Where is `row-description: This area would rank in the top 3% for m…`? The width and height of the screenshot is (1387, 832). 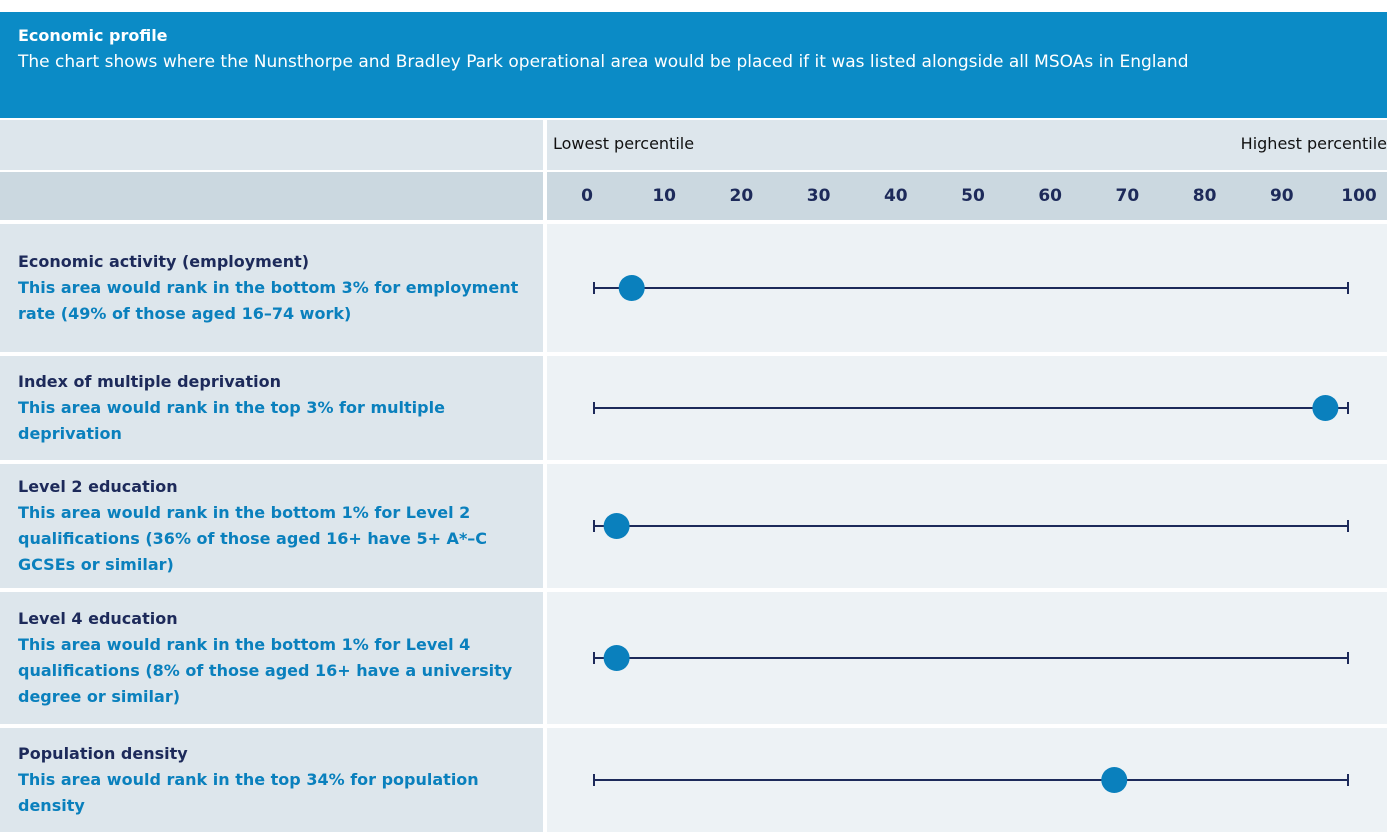 row-description: This area would rank in the top 3% for m… is located at coordinates (231, 420).